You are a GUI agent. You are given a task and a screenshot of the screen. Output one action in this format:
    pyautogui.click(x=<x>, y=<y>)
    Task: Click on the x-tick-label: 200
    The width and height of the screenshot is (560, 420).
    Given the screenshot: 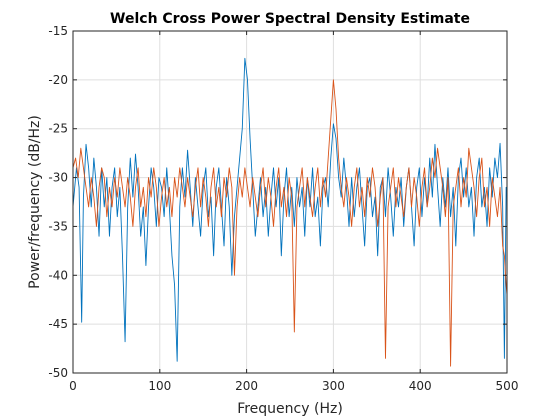 What is the action you would take?
    pyautogui.click(x=246, y=386)
    